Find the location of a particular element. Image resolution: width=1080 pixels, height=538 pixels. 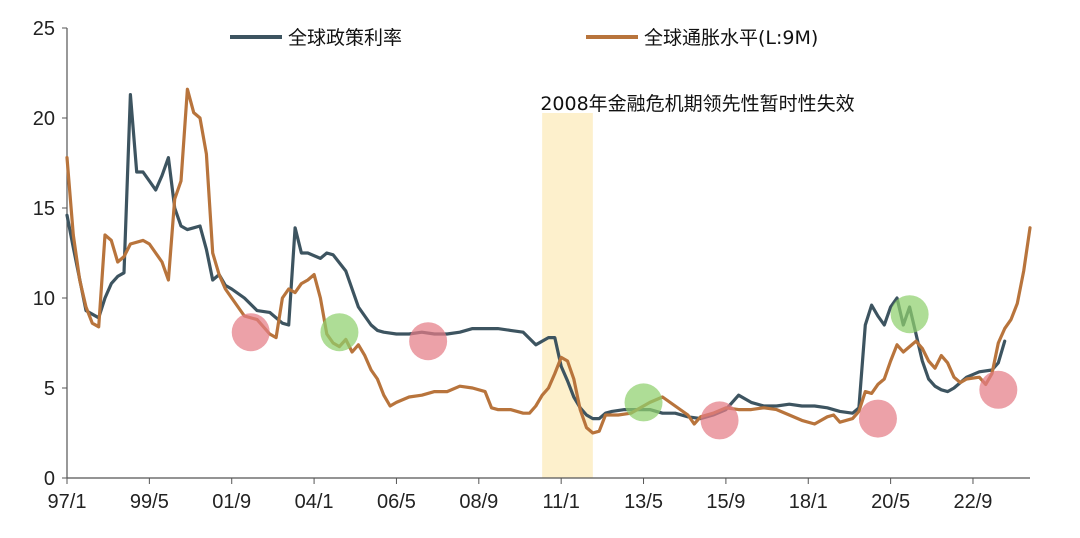

y-tick-label: 10 is located at coordinates (44, 299).